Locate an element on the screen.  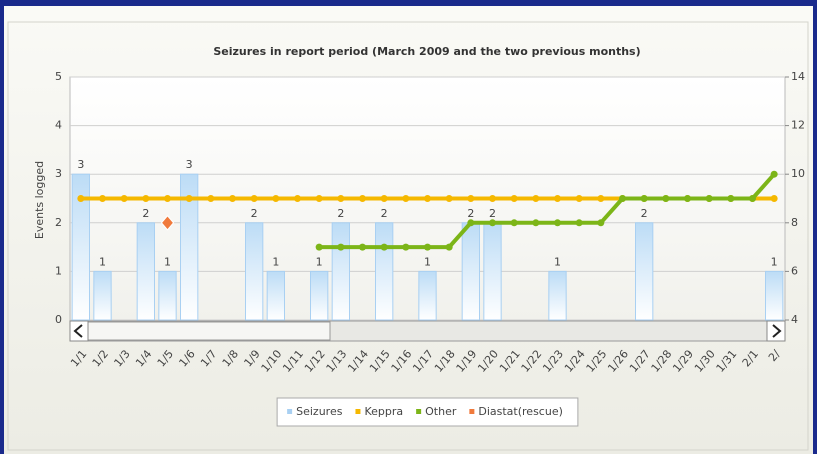
legend-label: Seizures is located at coordinates (319, 411).